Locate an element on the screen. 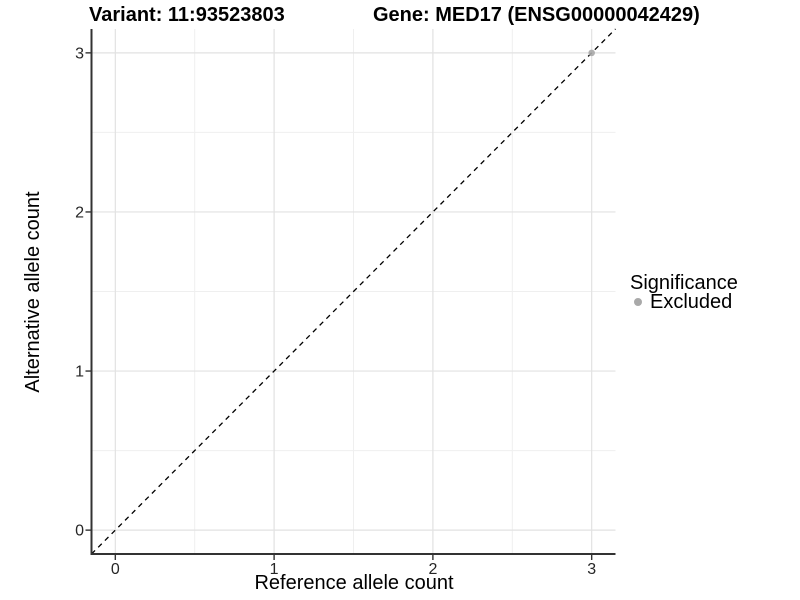  y-tick-label: 3 is located at coordinates (79, 53).